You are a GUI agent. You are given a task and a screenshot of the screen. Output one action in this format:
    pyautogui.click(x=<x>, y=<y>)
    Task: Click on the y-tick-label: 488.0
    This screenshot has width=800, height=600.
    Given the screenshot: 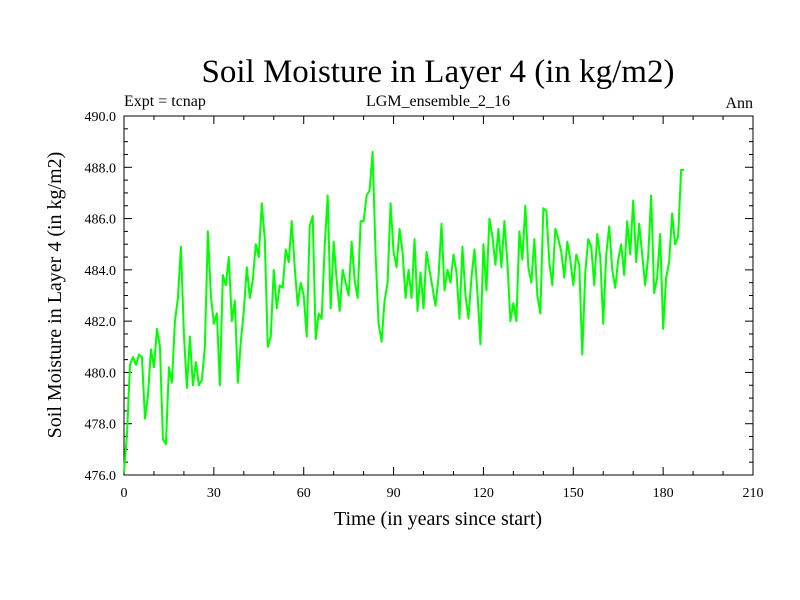 What is the action you would take?
    pyautogui.click(x=101, y=168)
    